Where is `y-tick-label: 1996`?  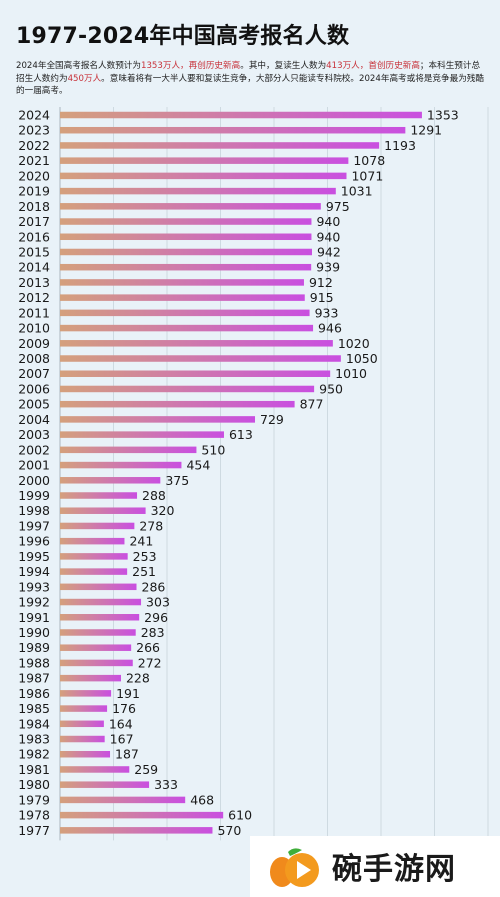
y-tick-label: 1996 is located at coordinates (34, 541).